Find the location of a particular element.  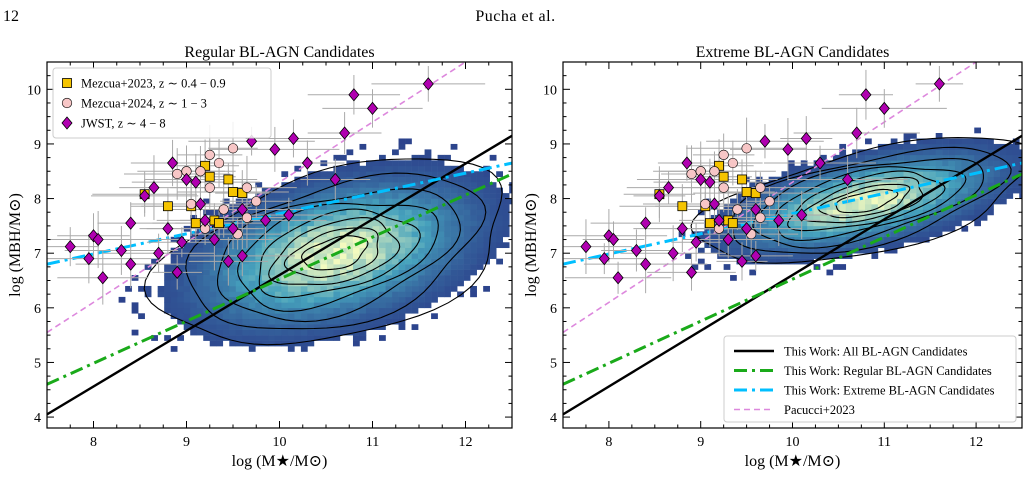

y-tick-label: 9 is located at coordinates (37, 145).